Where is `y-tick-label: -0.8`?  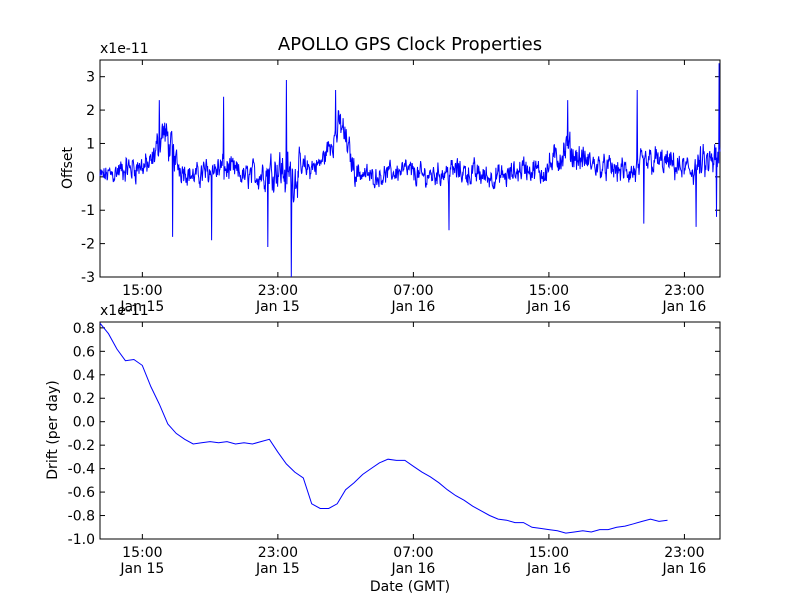
y-tick-label: -0.8 is located at coordinates (81, 517).